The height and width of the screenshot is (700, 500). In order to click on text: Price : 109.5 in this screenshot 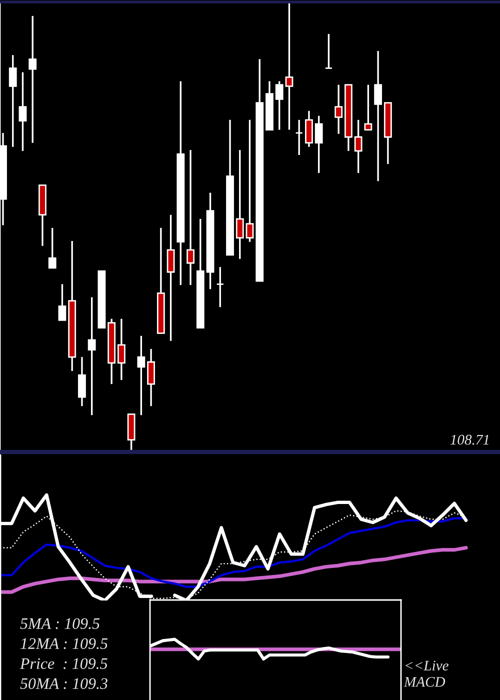, I will do `click(64, 664)`.